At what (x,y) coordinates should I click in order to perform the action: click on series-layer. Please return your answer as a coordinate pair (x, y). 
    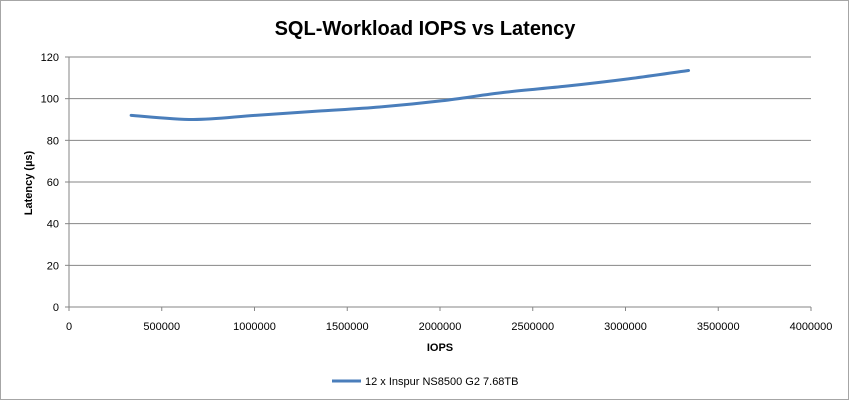
    Looking at the image, I should click on (410, 95).